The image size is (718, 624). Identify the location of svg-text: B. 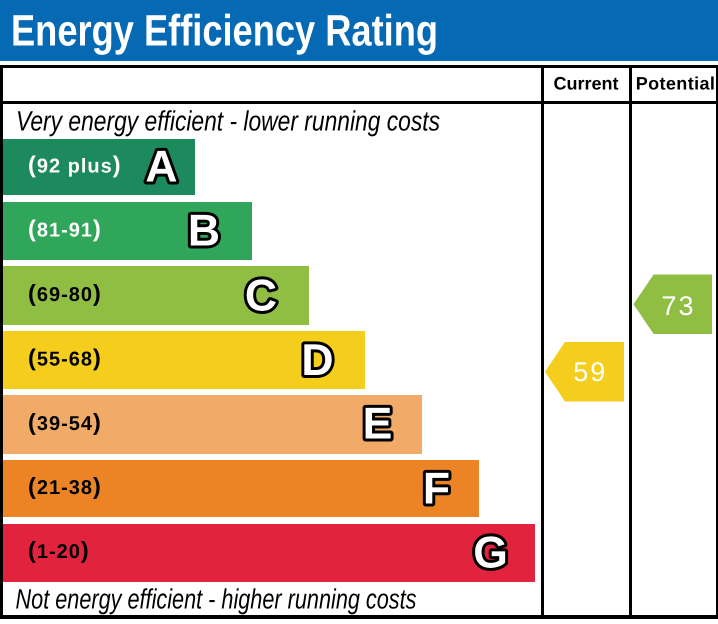
(204, 231).